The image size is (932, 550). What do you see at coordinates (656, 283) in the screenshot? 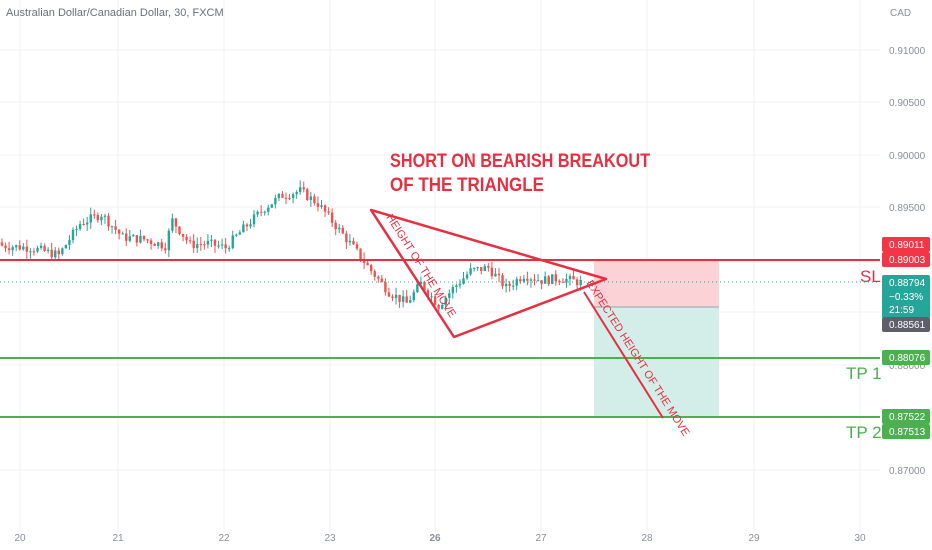
I see `risk-zone` at bounding box center [656, 283].